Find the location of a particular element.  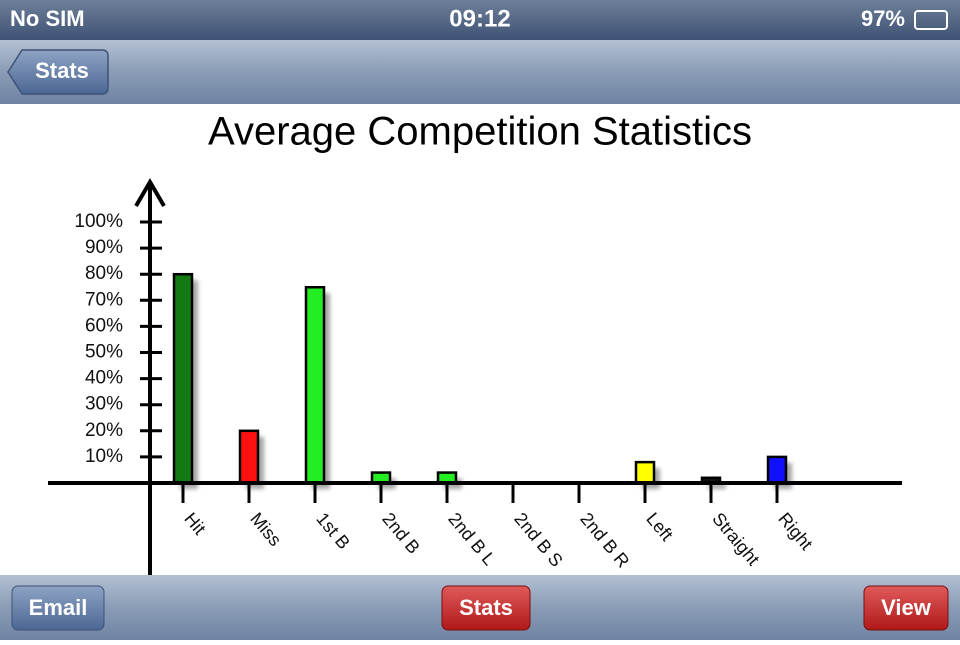

y-tick-label: 60% is located at coordinates (104, 325).